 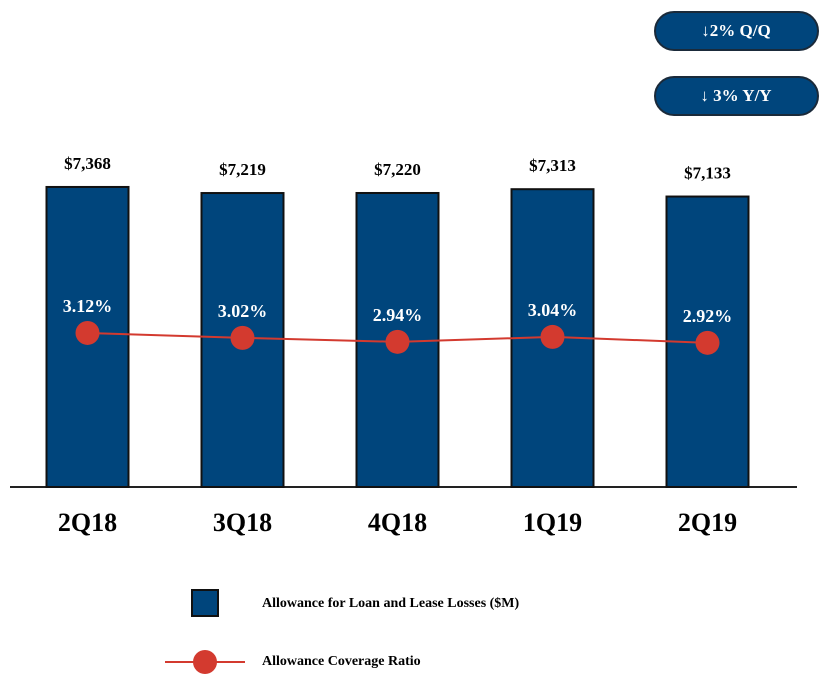 I want to click on data-label: 2.94%, so click(x=398, y=315).